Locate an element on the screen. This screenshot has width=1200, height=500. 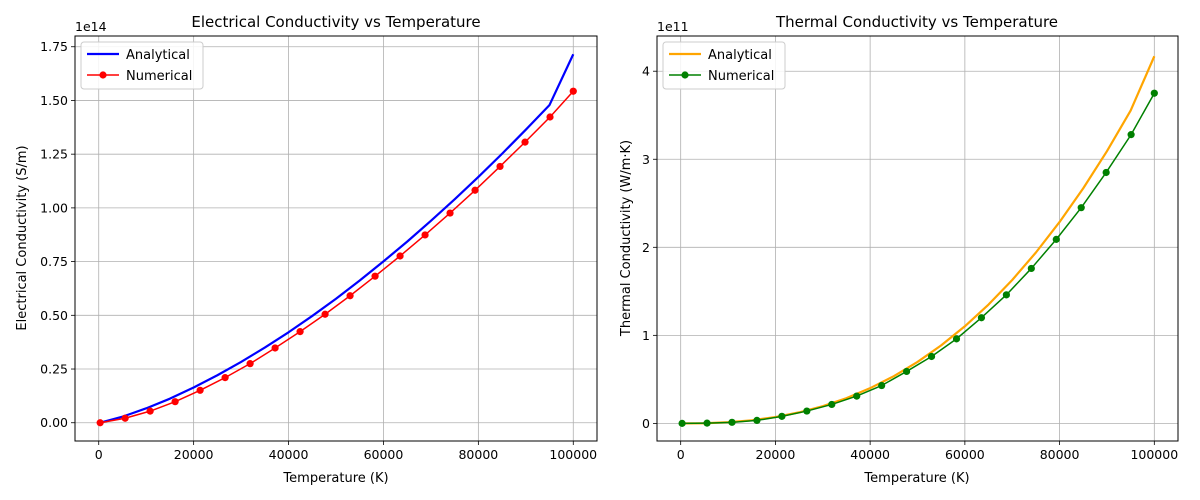
y-offset-label: 1e11 is located at coordinates (673, 26).